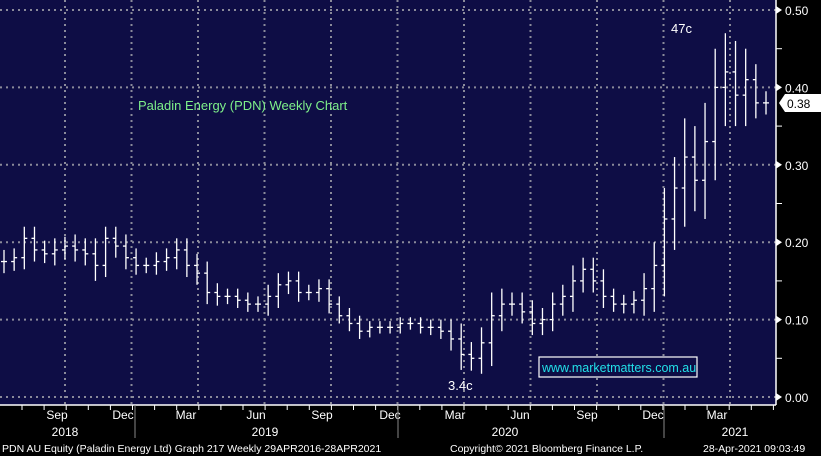  I want to click on y-tick-label: 0.40, so click(797, 88).